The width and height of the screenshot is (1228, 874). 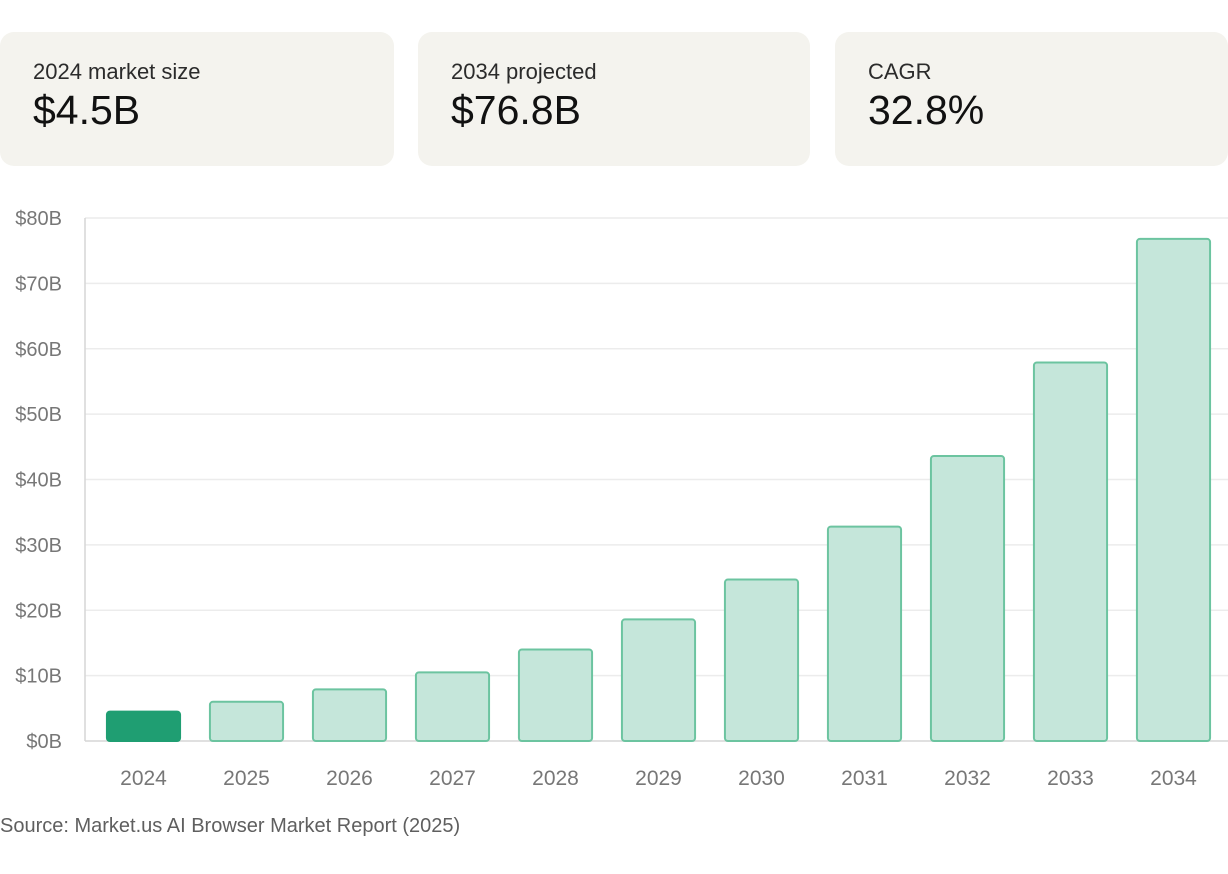 What do you see at coordinates (246, 778) in the screenshot?
I see `x-tick-label: 2025` at bounding box center [246, 778].